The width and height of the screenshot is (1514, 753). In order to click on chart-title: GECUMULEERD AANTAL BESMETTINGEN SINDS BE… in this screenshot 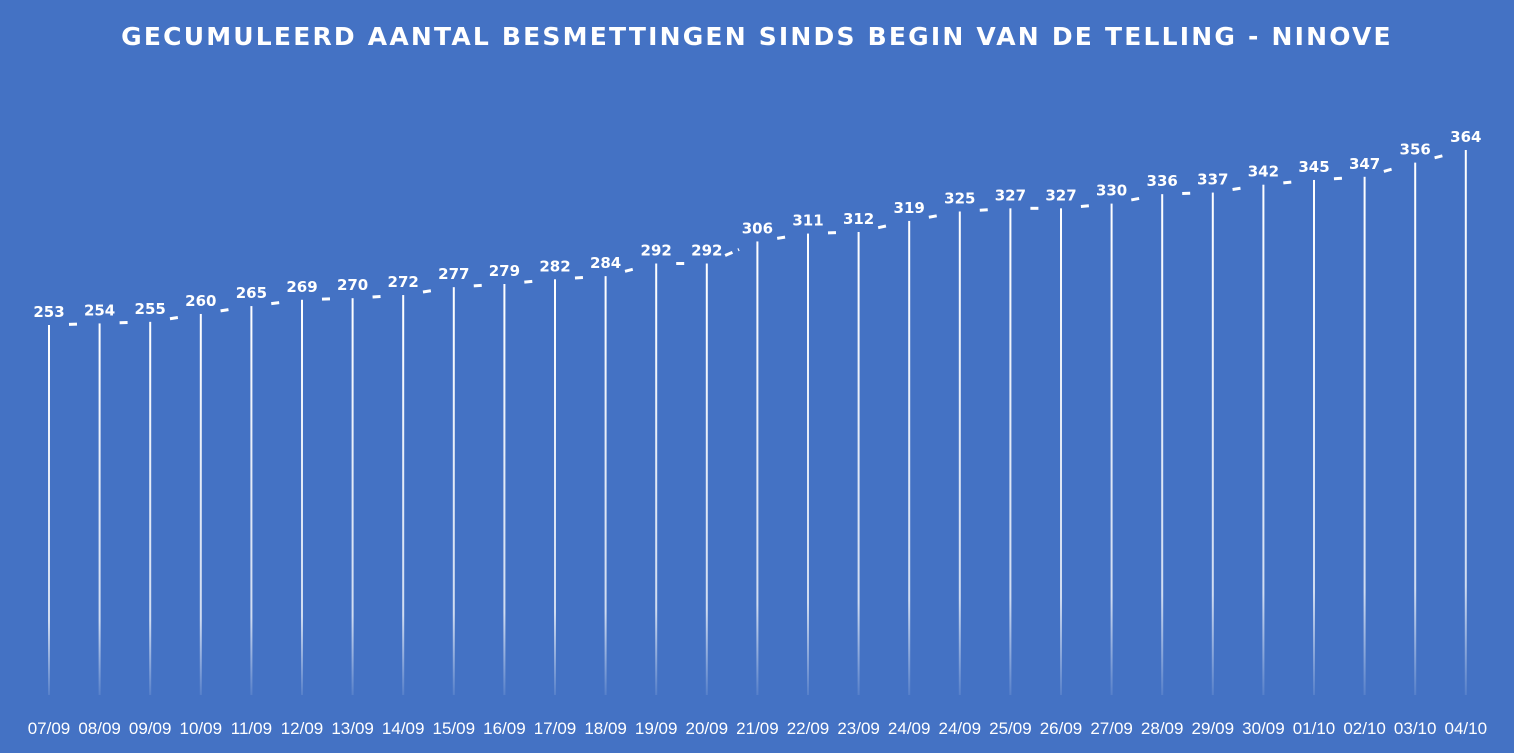, I will do `click(757, 36)`.